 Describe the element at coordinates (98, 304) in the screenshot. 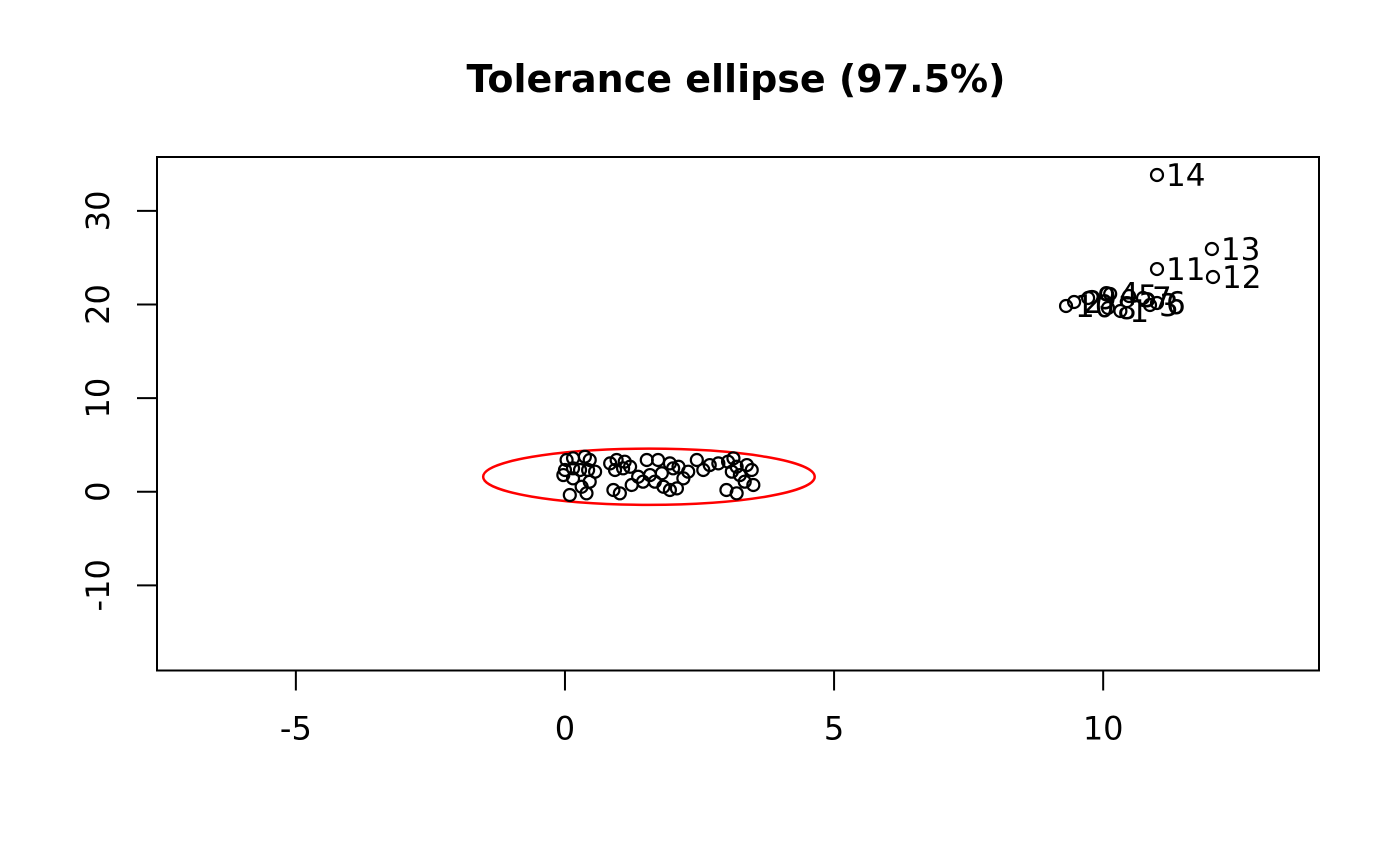

I see `y-tick-label: 20` at that location.